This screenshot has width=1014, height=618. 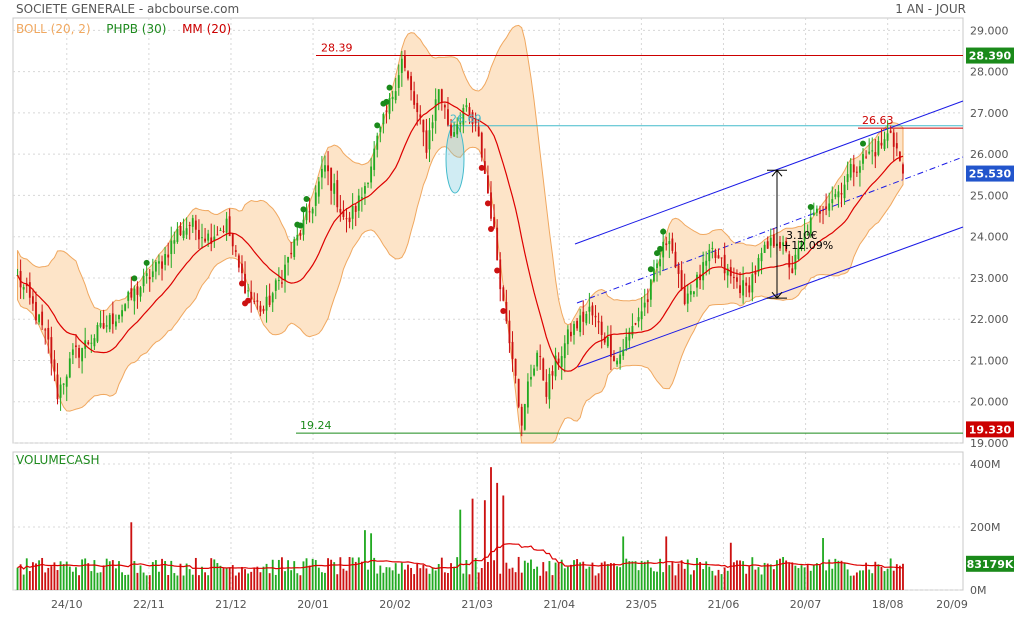 What do you see at coordinates (395, 604) in the screenshot?
I see `date-tick-label: 20/02` at bounding box center [395, 604].